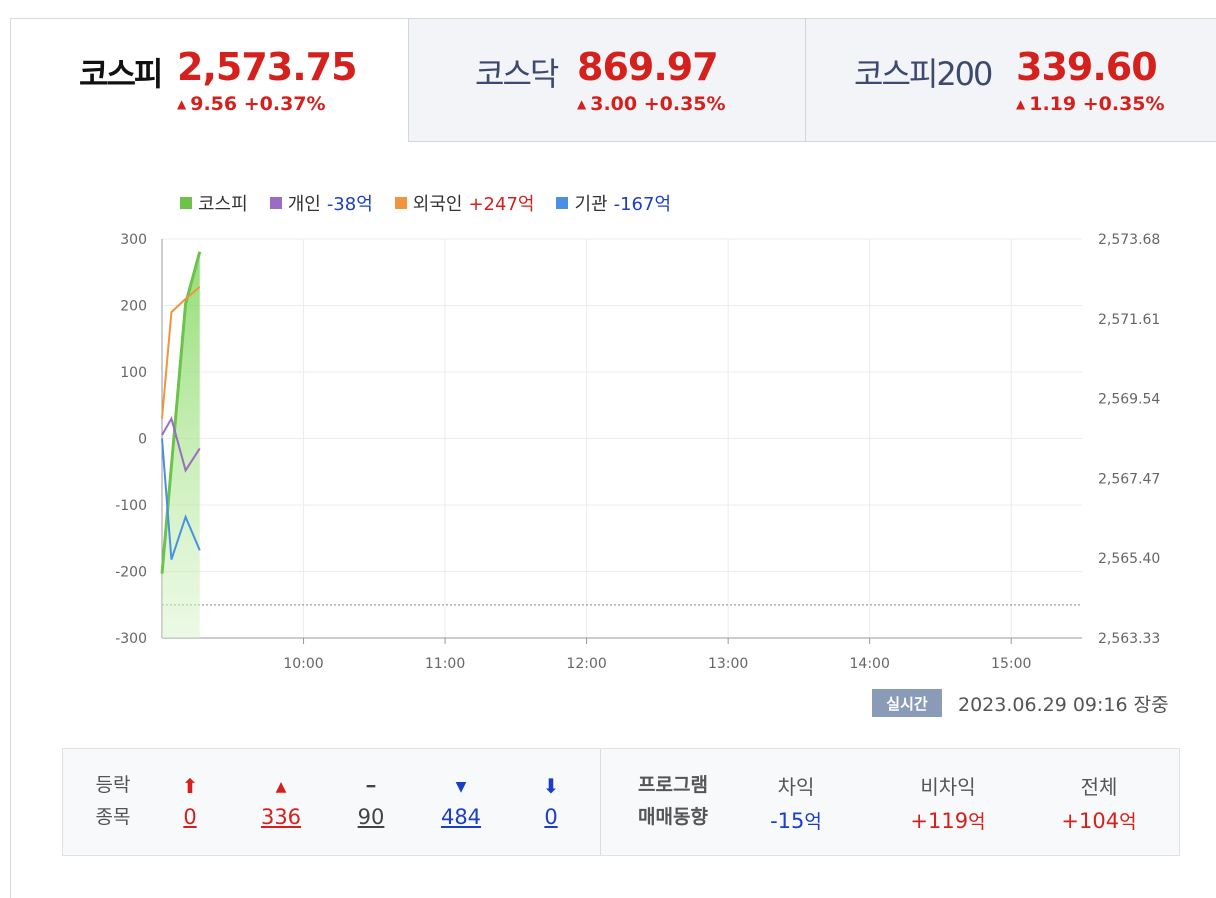 Image resolution: width=1216 pixels, height=898 pixels. Describe the element at coordinates (445, 664) in the screenshot. I see `x-tick-label: 11:00` at that location.